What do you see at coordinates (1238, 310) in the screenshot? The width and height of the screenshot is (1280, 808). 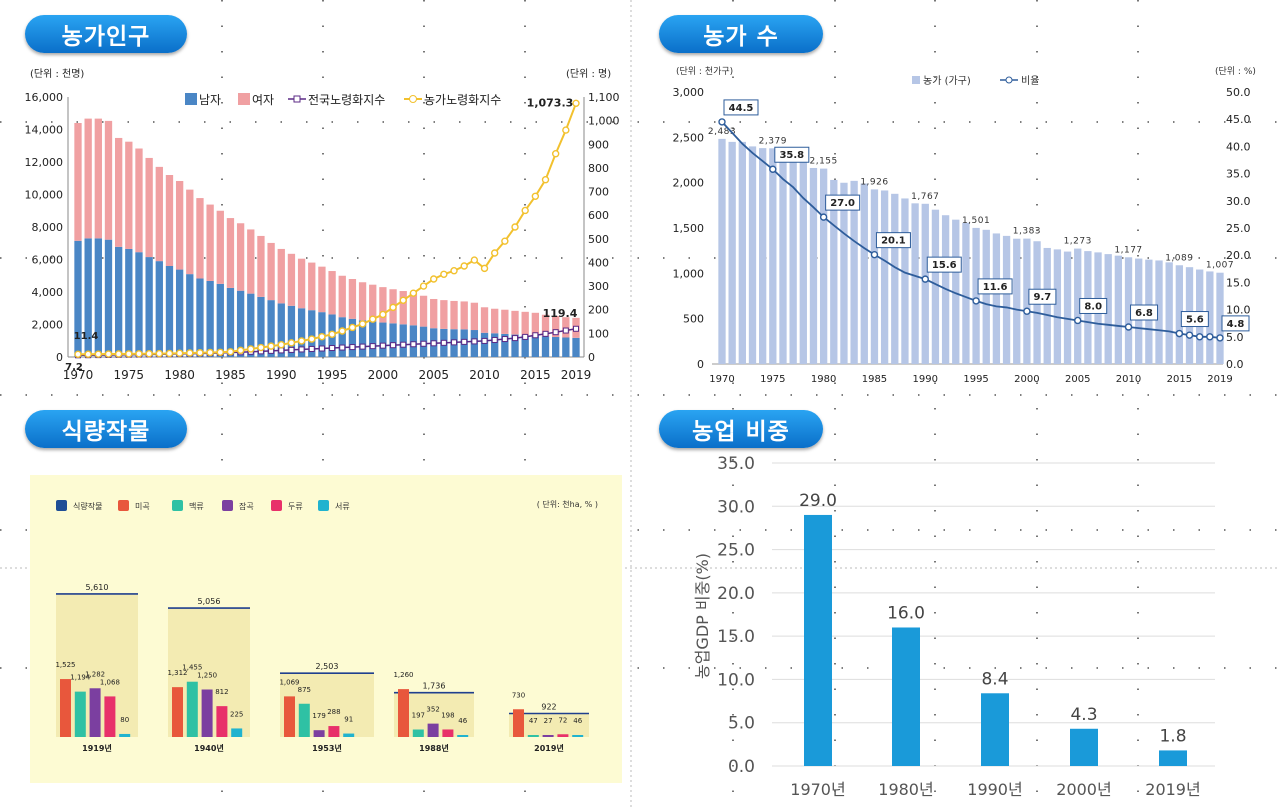 I see `right-tick-label: 10.0` at bounding box center [1238, 310].